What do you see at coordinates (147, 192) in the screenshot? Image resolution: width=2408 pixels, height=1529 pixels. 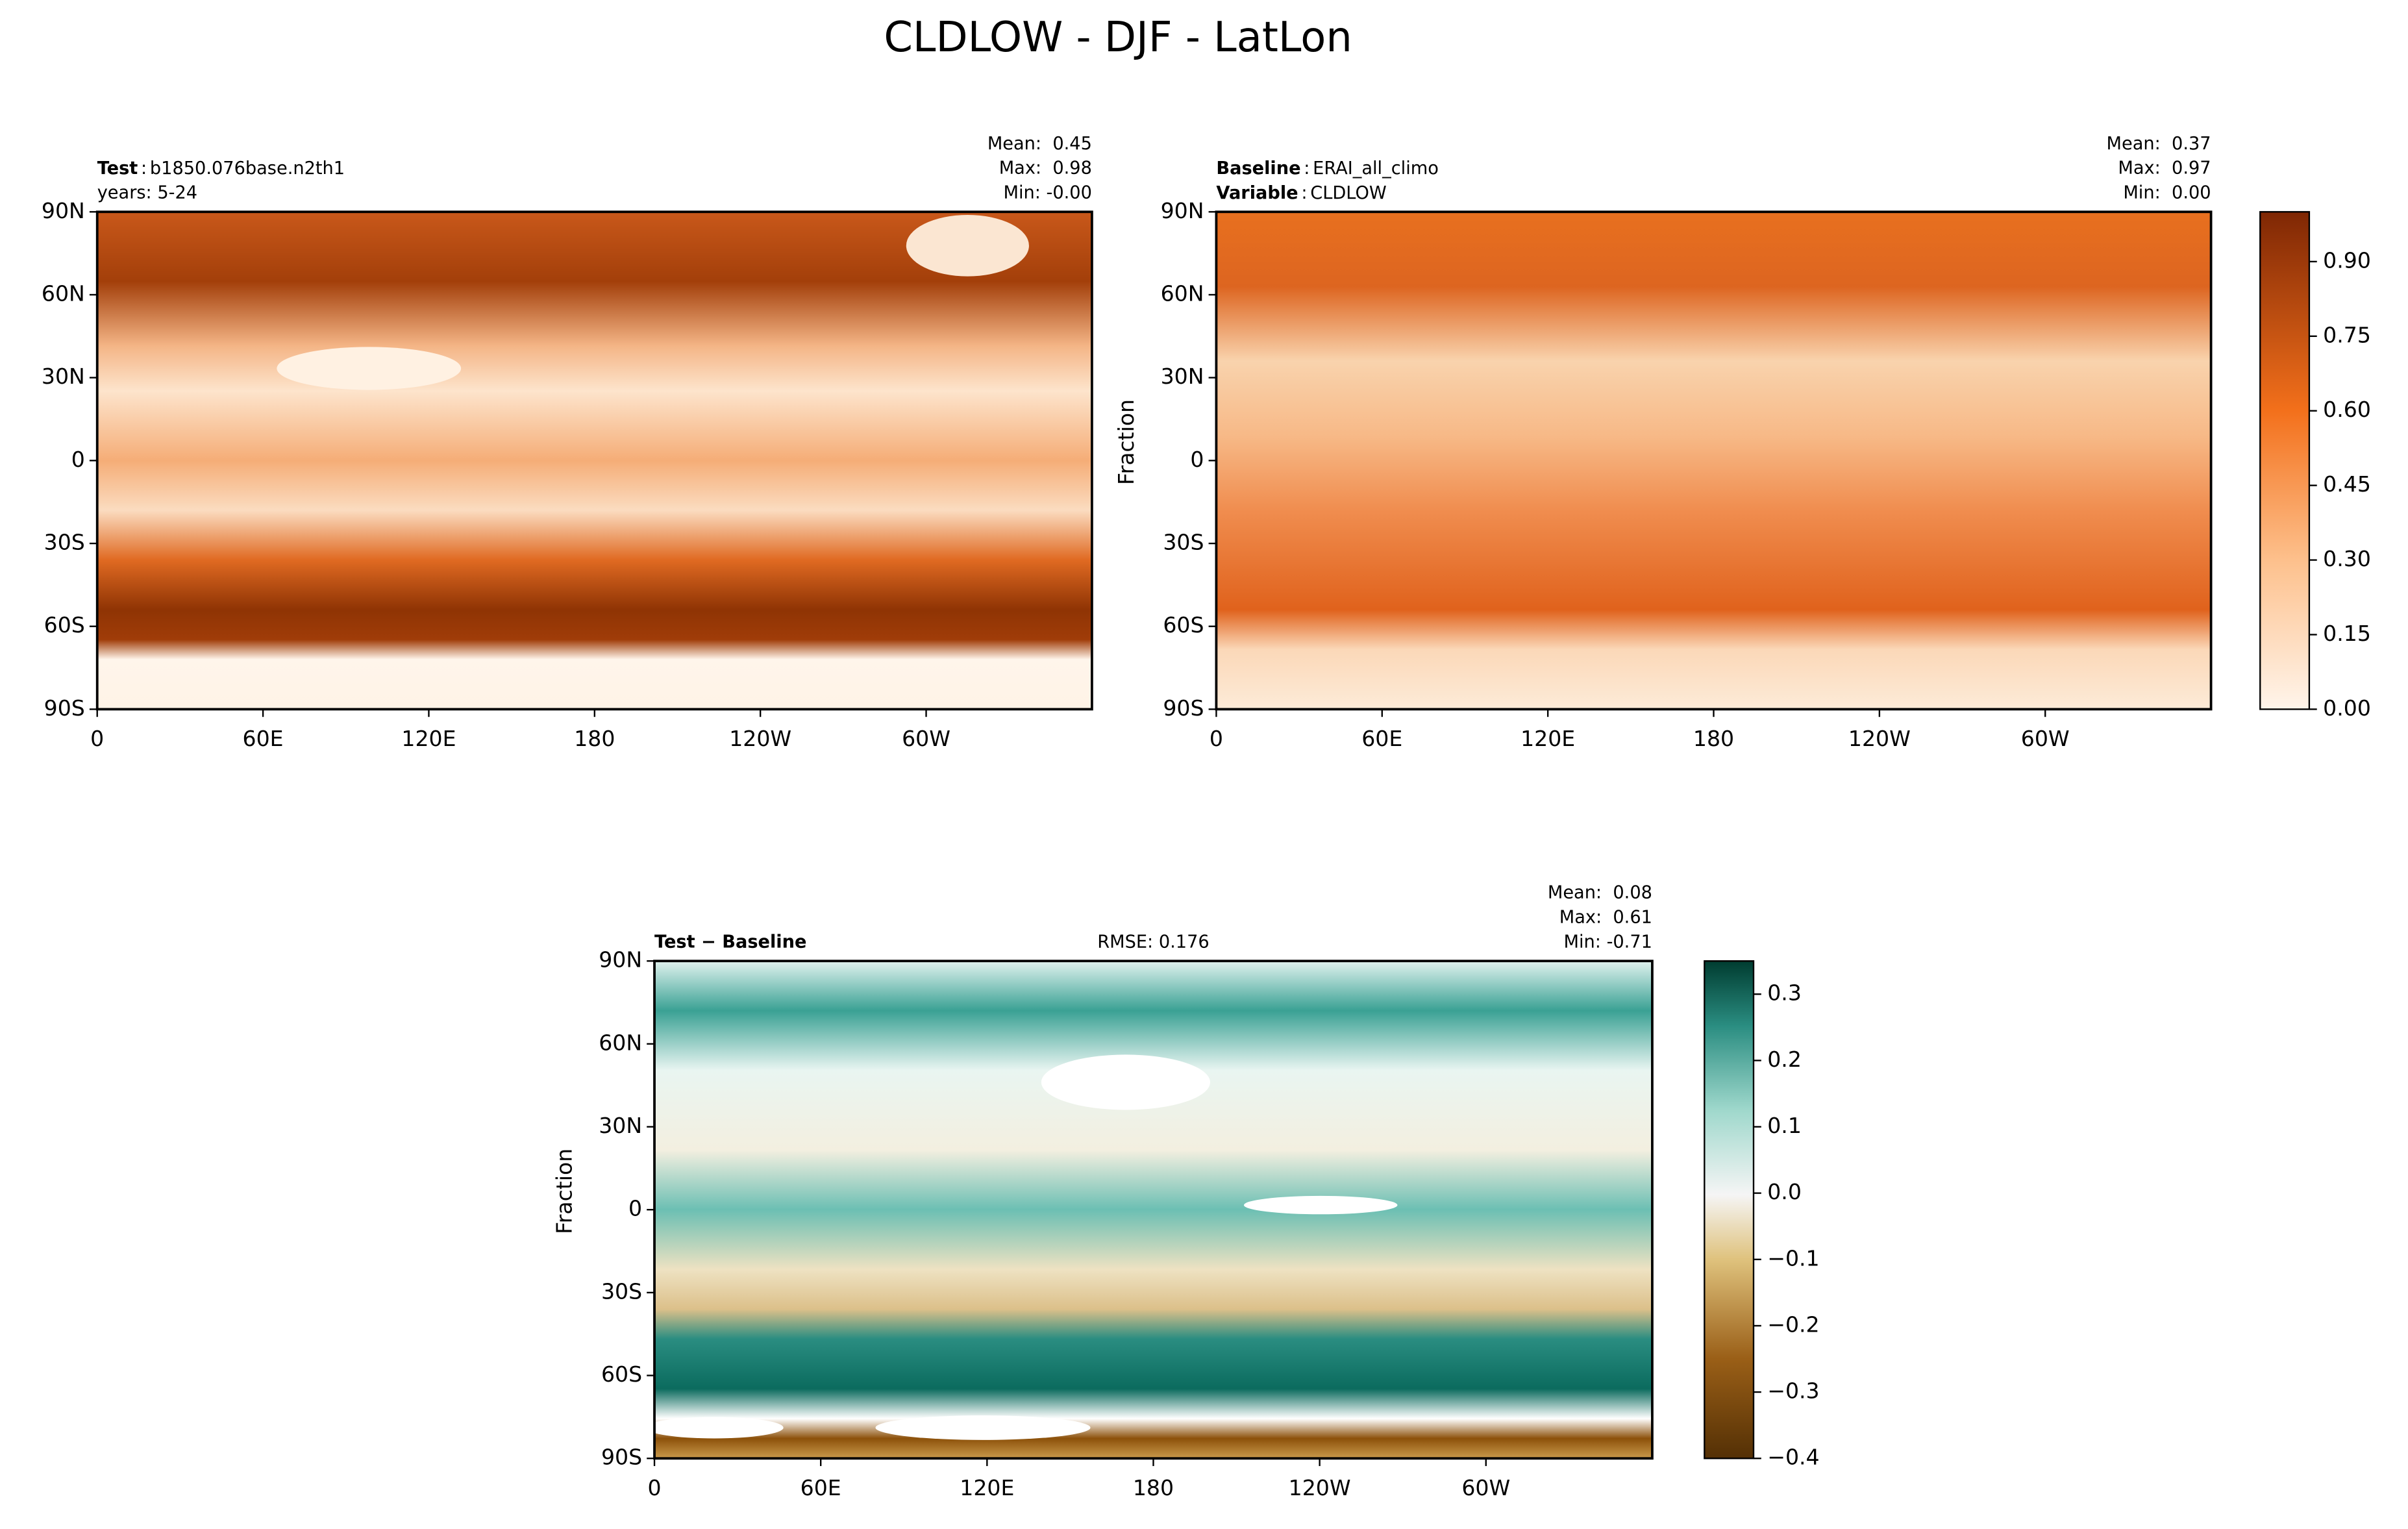 I see `panel-note: years: 5-24` at bounding box center [147, 192].